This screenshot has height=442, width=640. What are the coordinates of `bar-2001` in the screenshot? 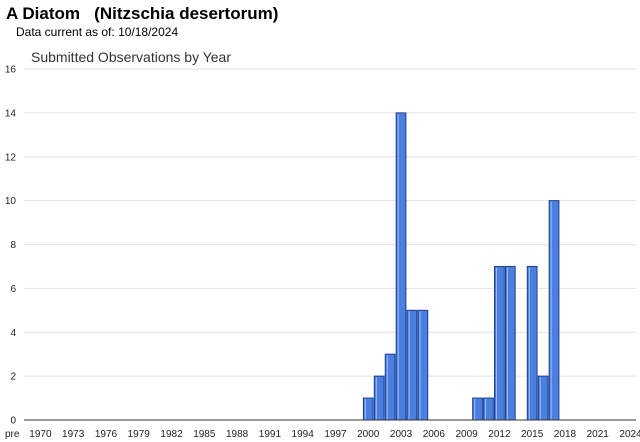 It's located at (379, 398).